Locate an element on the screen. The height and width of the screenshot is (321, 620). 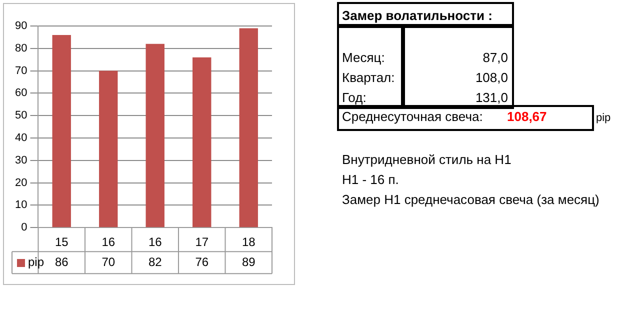
y-tick-label: 20 is located at coordinates (21, 182).